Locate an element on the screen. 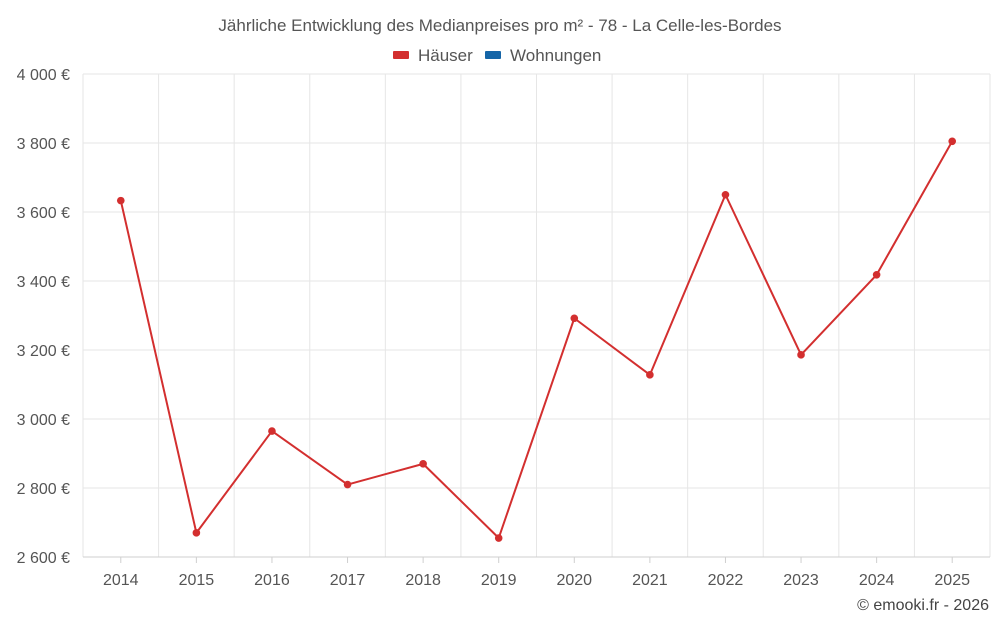 This screenshot has width=1000, height=625. data-point-2025 is located at coordinates (952, 141).